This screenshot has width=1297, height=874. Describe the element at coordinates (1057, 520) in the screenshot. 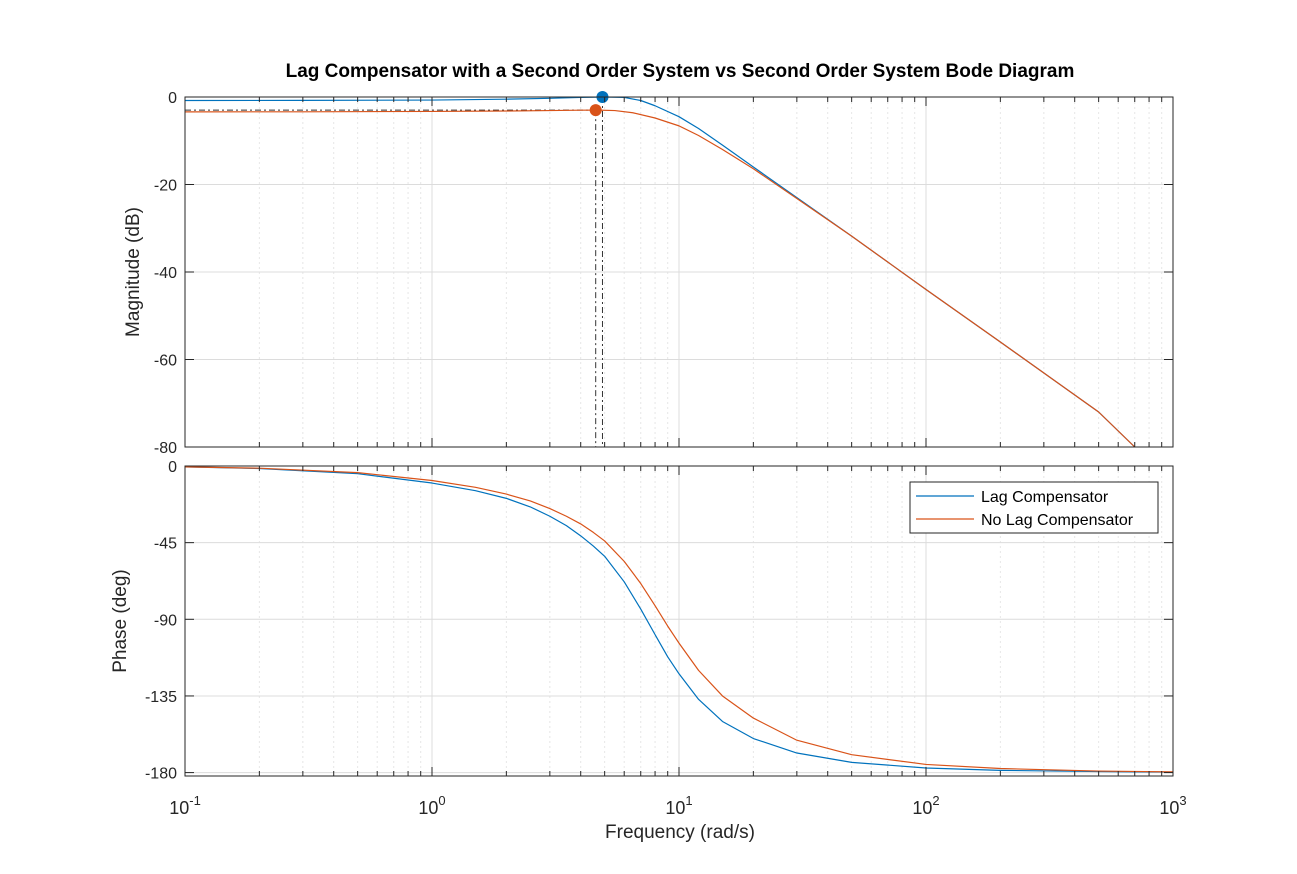

I see `legend-label-nolag: No Lag Compensator` at that location.